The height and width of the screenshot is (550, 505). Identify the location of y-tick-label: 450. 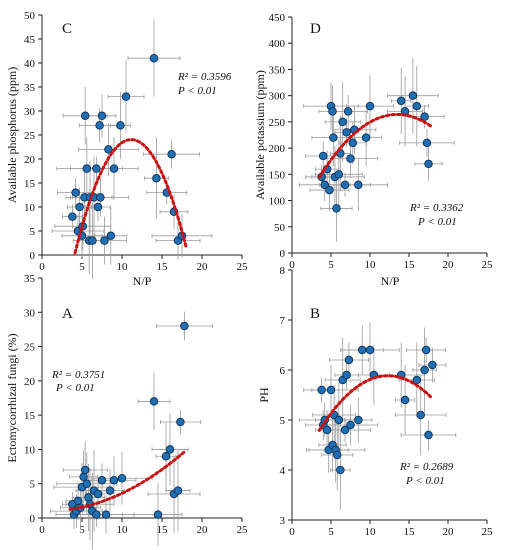
(277, 18).